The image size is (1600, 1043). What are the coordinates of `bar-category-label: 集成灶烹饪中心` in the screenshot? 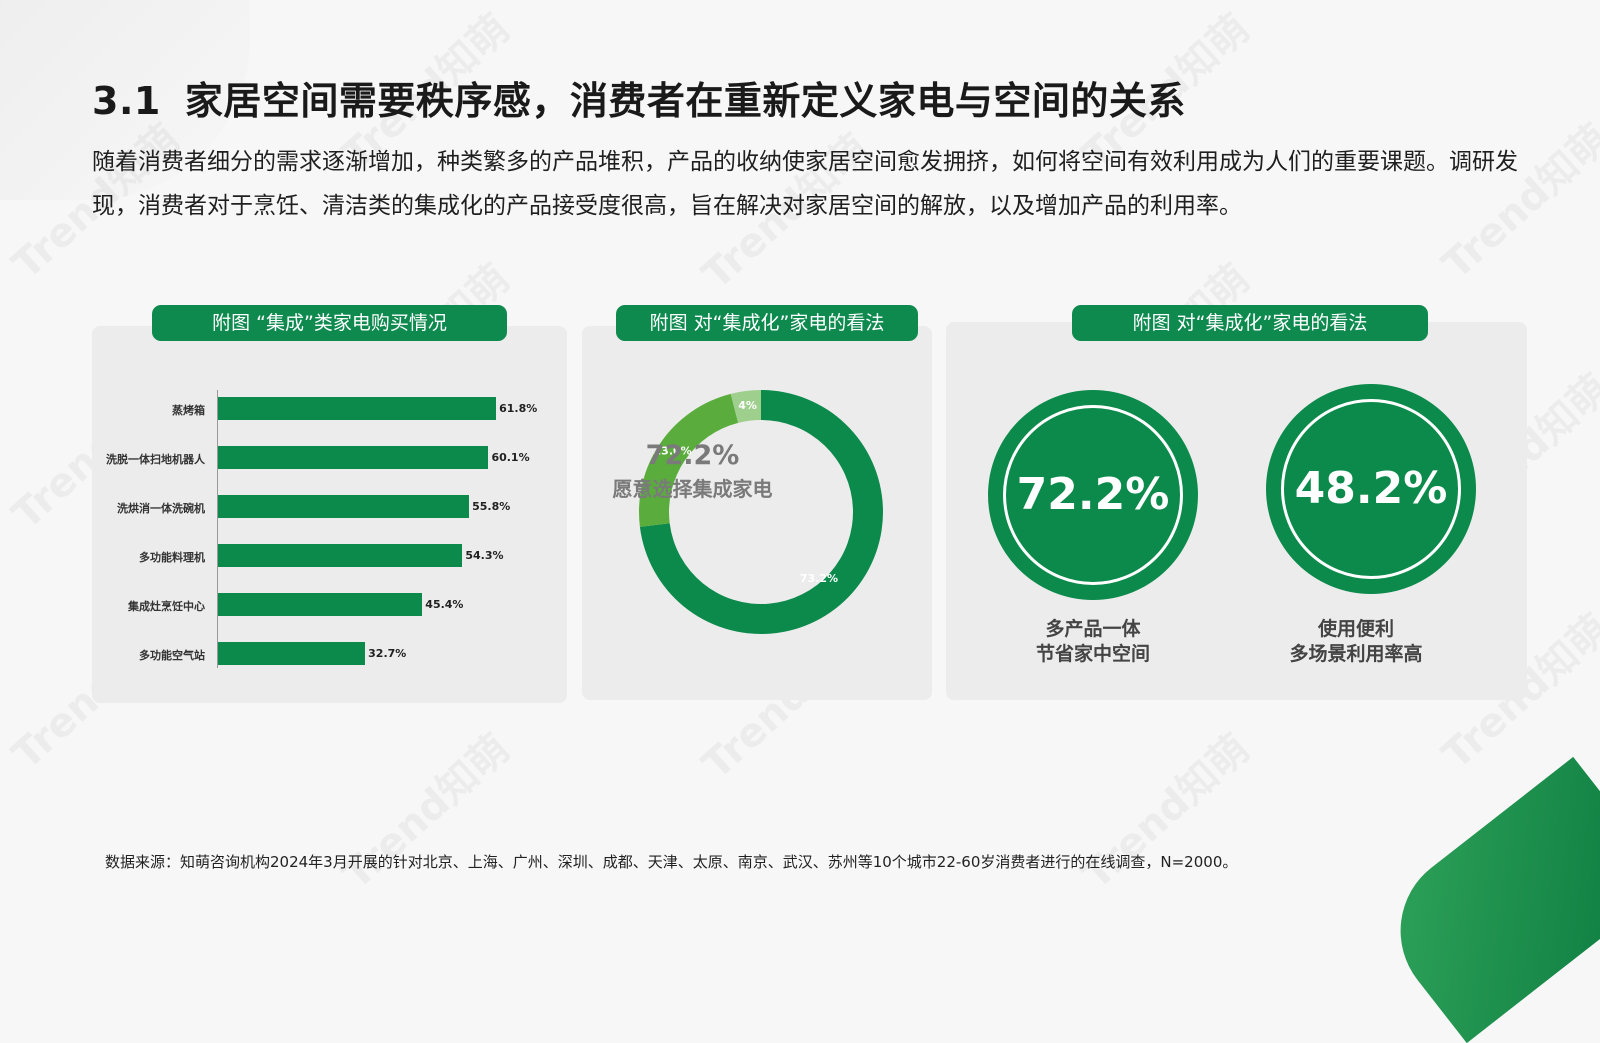 It's located at (166, 606).